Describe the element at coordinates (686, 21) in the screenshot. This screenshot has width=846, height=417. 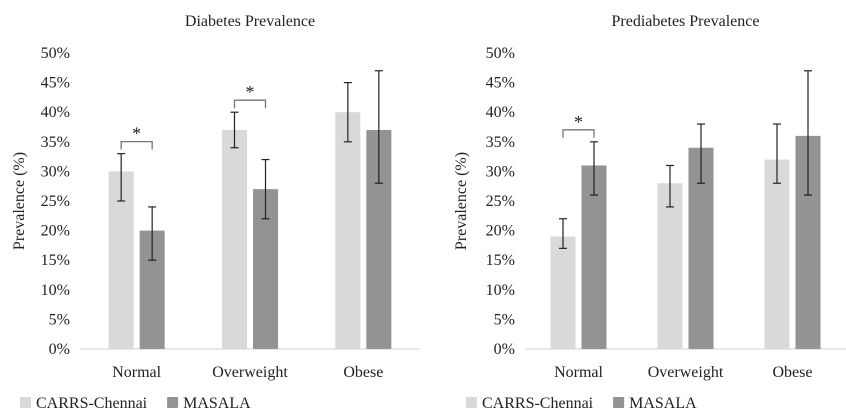
I see `chart-title: Prediabetes Prevalence` at that location.